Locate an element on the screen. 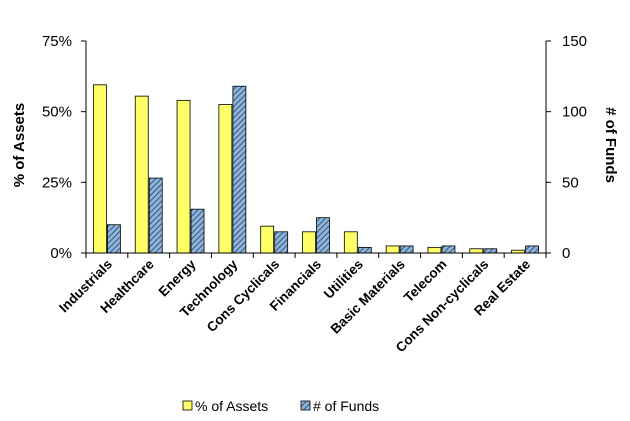  bar-funds-basic-materials is located at coordinates (406, 249).